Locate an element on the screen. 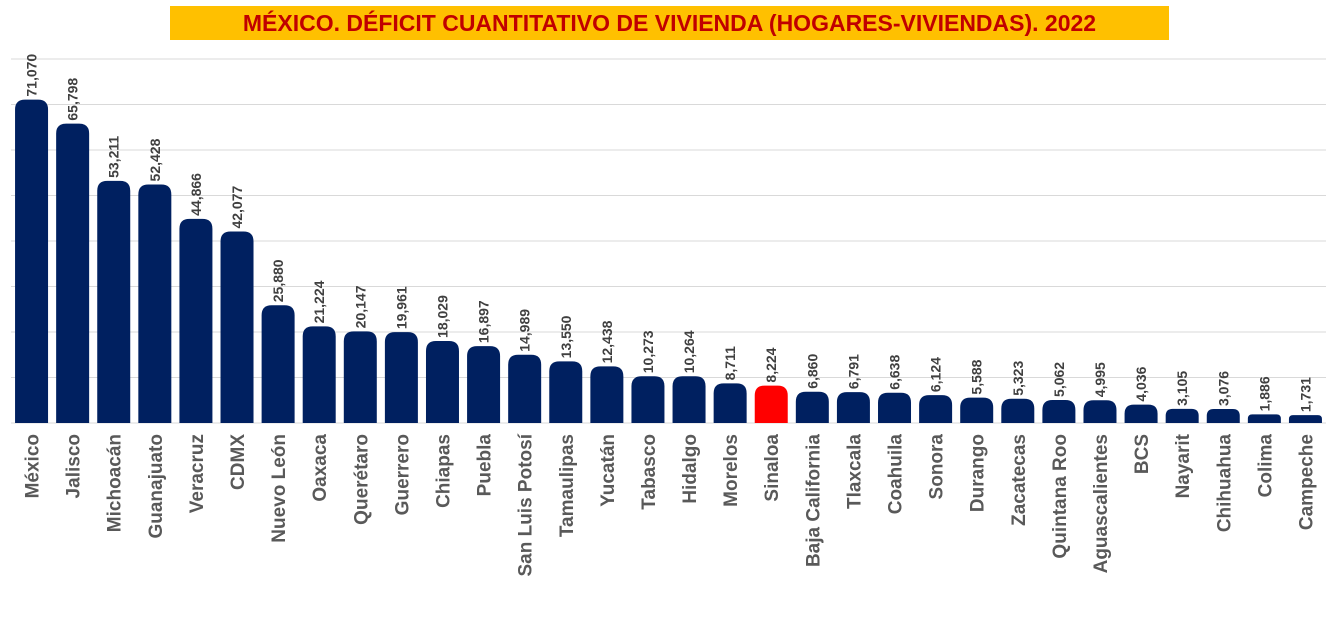 Image resolution: width=1336 pixels, height=617 pixels. category-label: Jalisco is located at coordinates (74, 466).